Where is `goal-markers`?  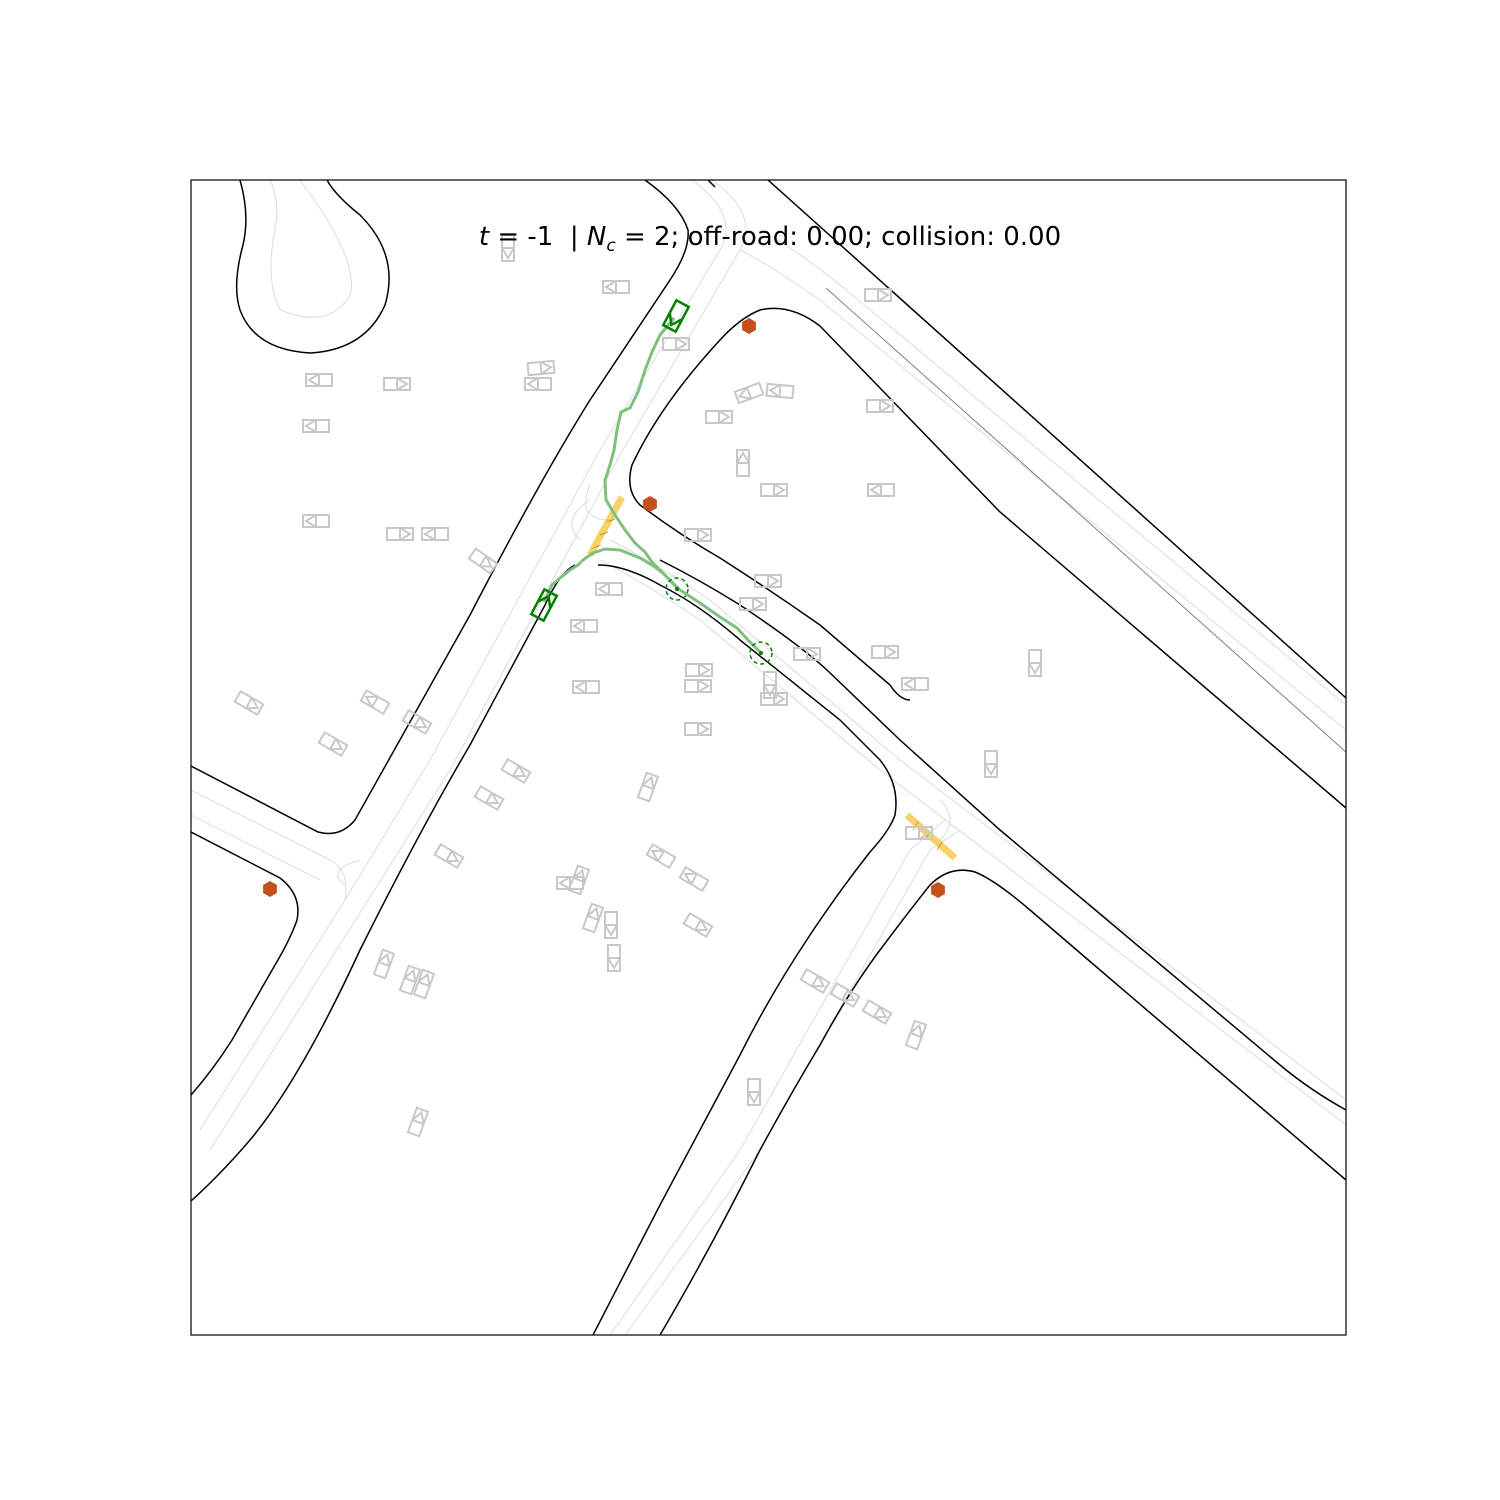 goal-markers is located at coordinates (719, 621).